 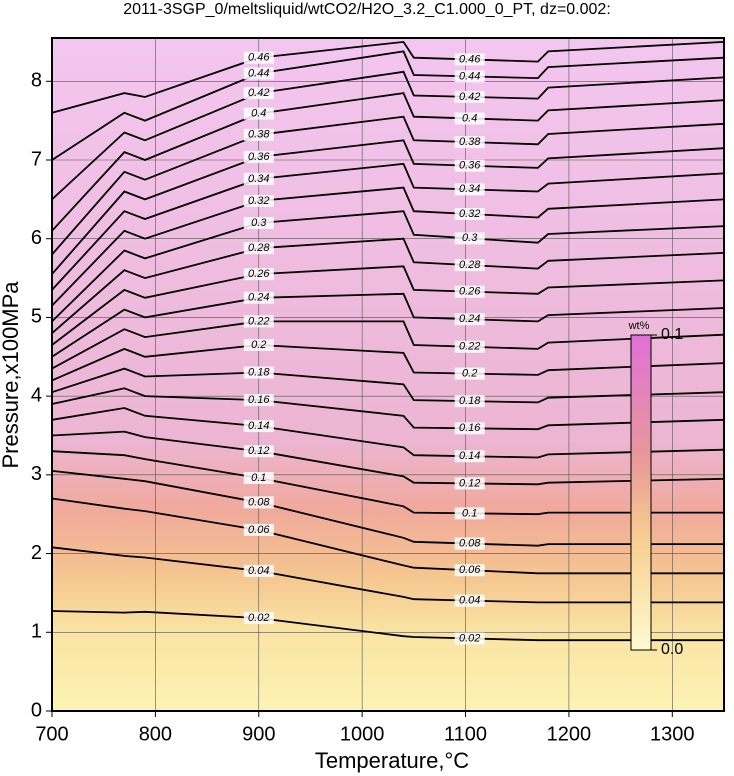 I want to click on colorbar, so click(x=641, y=492).